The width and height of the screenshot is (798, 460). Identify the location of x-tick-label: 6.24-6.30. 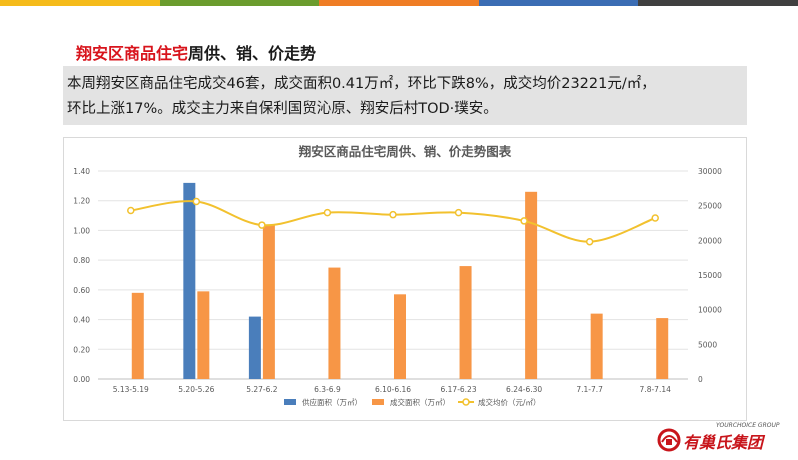
(524, 389).